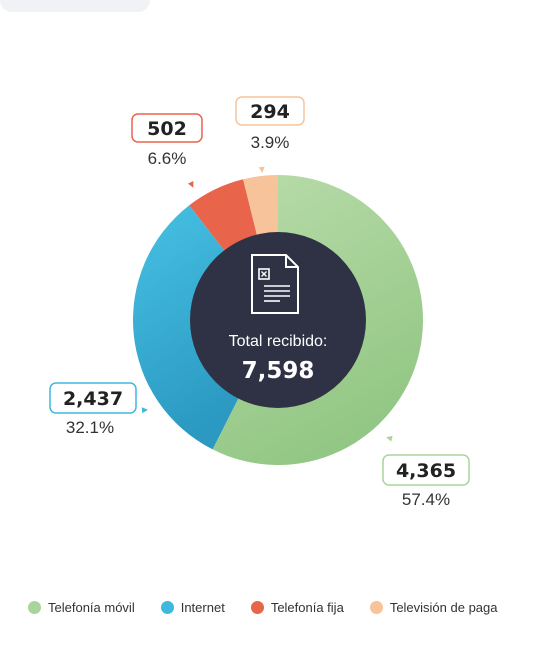  What do you see at coordinates (278, 341) in the screenshot?
I see `center-total-caption: Total recibido:` at bounding box center [278, 341].